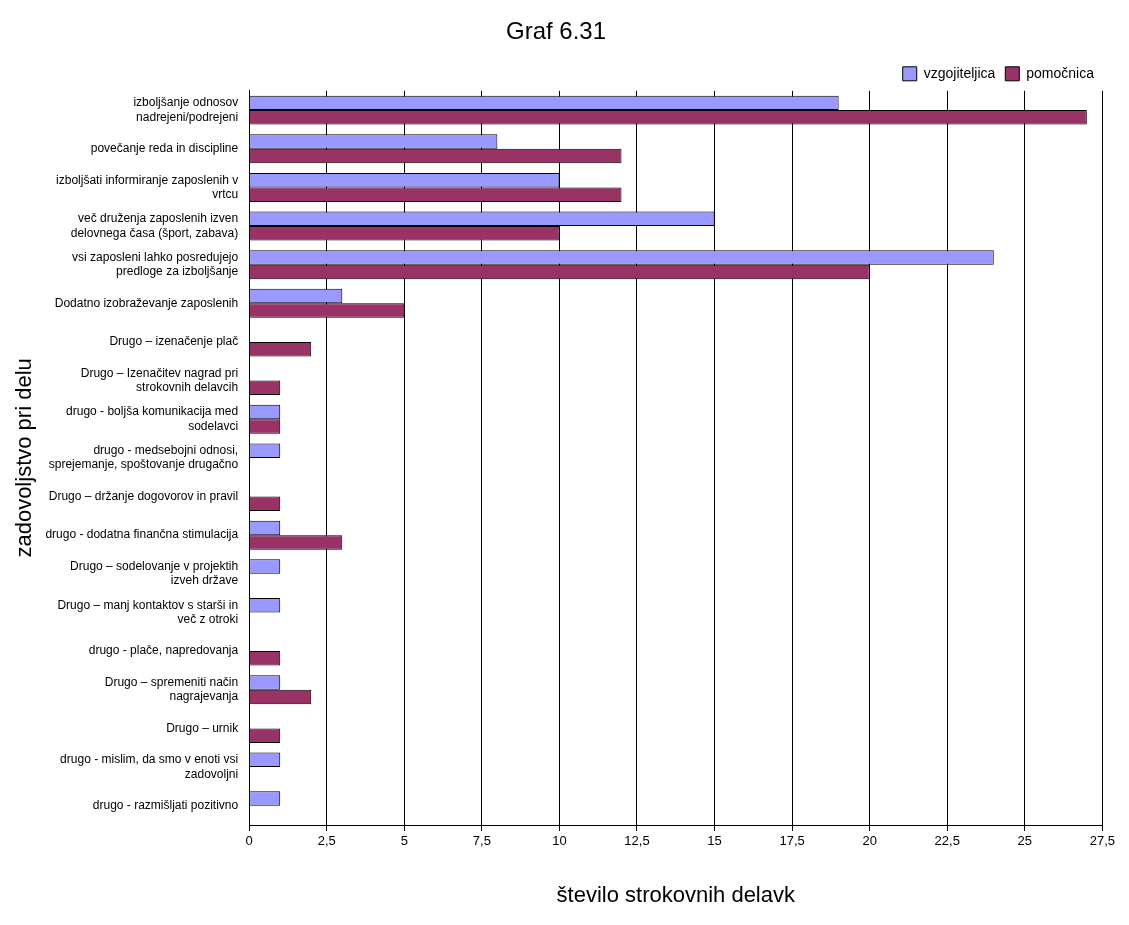 Image resolution: width=1129 pixels, height=925 pixels. Describe the element at coordinates (154, 225) in the screenshot. I see `y-tick-label: več druženja zaposlenih izven delovnega časa (šport, zabava)` at that location.